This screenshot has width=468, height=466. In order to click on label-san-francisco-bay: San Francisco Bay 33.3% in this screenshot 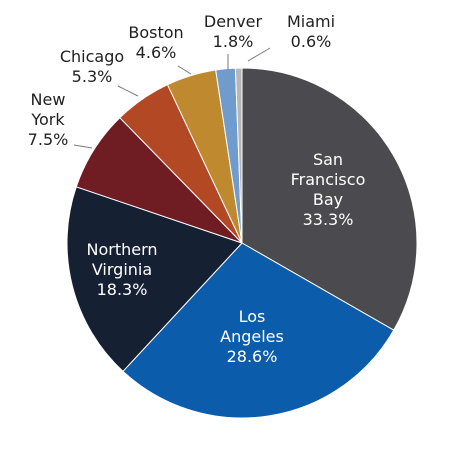, I will do `click(328, 189)`.